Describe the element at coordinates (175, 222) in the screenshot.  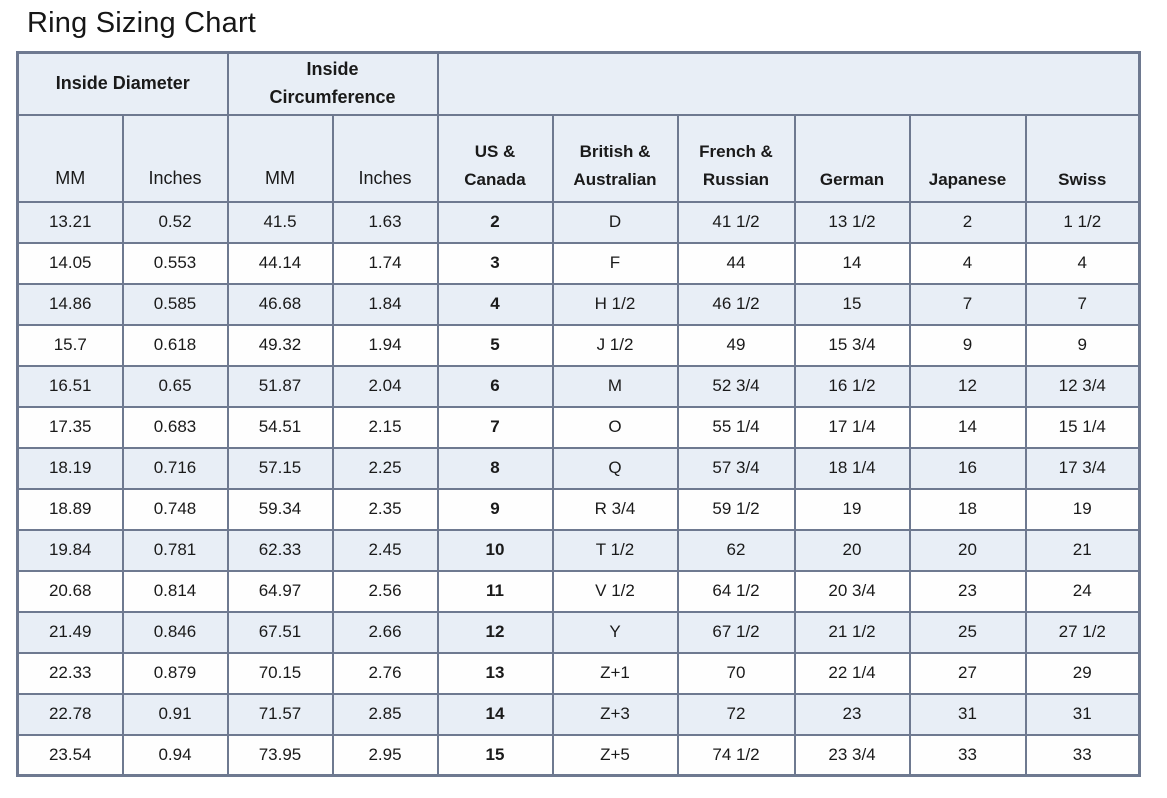
I see `table-cell: 0.52` at that location.